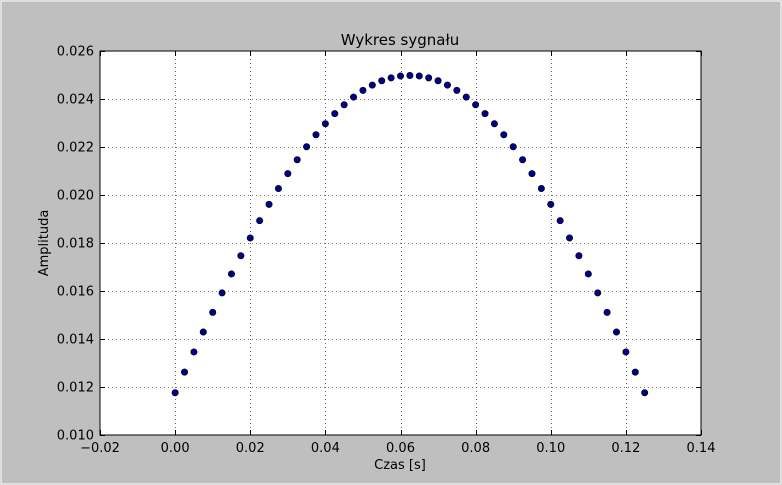 The height and width of the screenshot is (485, 782). What do you see at coordinates (550, 448) in the screenshot?
I see `x-tick-label: 0.10` at bounding box center [550, 448].